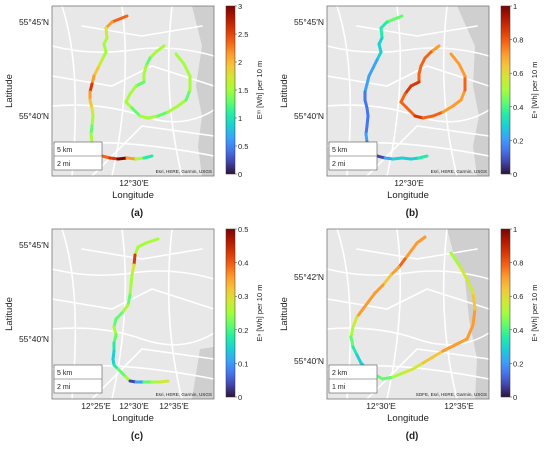 The height and width of the screenshot is (451, 550). Describe the element at coordinates (137, 436) in the screenshot. I see `panel-label: (c)` at that location.